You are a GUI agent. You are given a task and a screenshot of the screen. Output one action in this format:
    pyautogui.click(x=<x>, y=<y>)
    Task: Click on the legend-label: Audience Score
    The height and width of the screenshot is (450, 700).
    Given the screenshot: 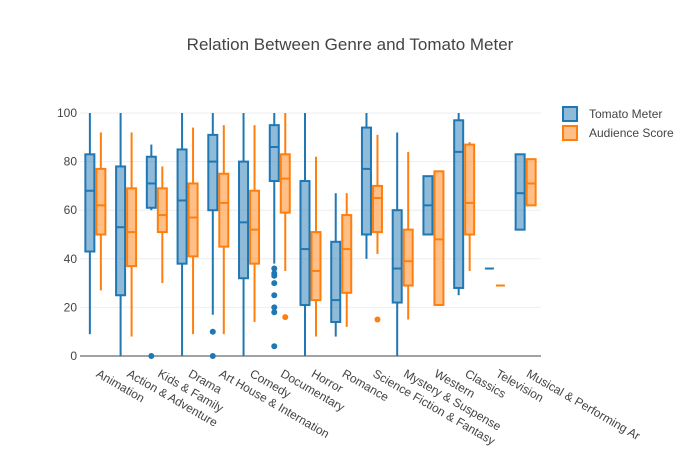 What is the action you would take?
    pyautogui.click(x=631, y=133)
    